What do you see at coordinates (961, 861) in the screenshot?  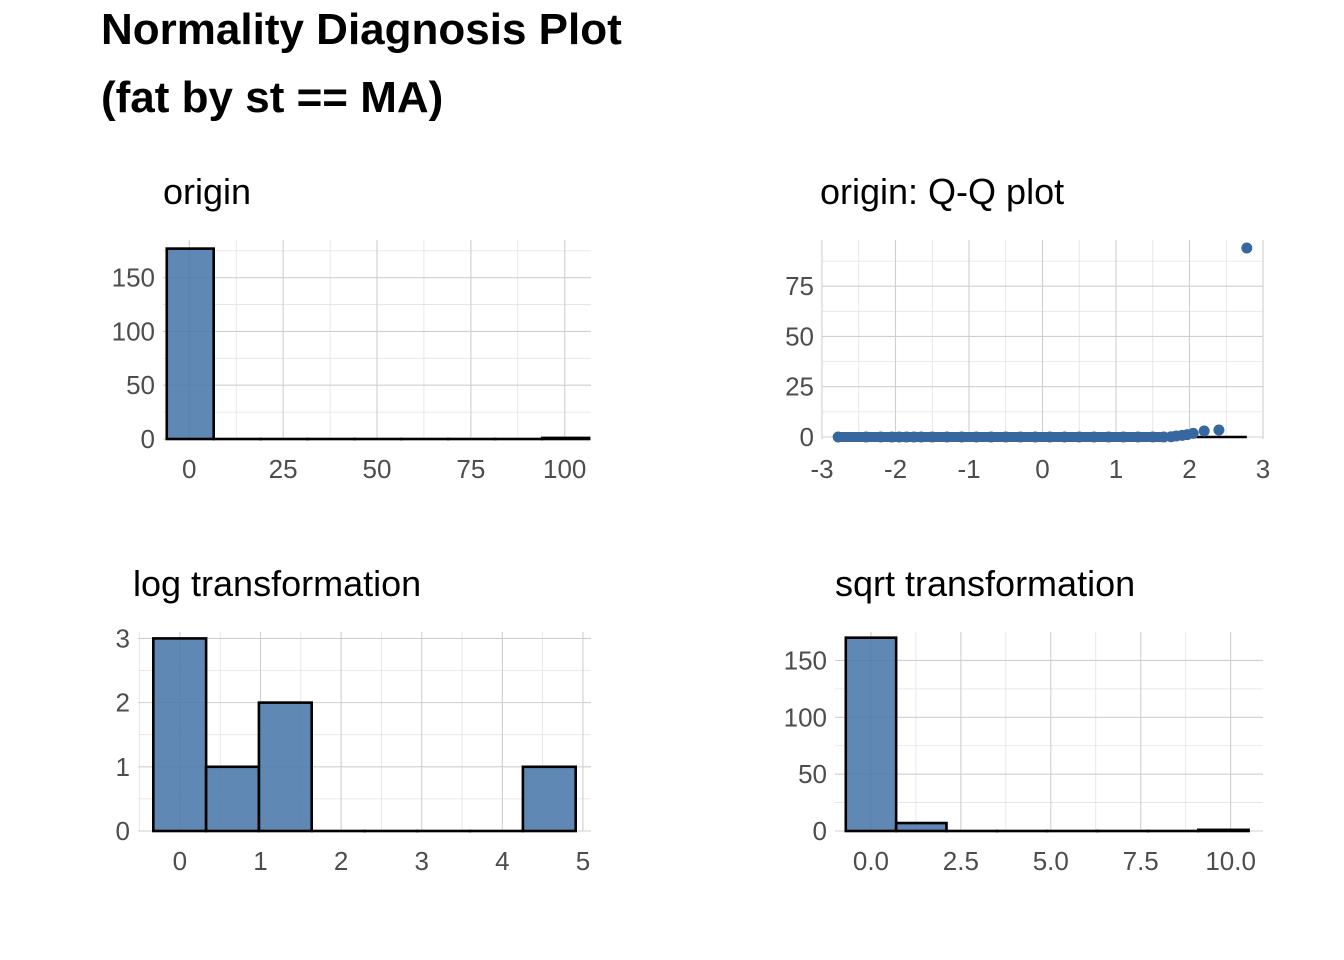 I see `x-tick-label: 2.5` at bounding box center [961, 861].